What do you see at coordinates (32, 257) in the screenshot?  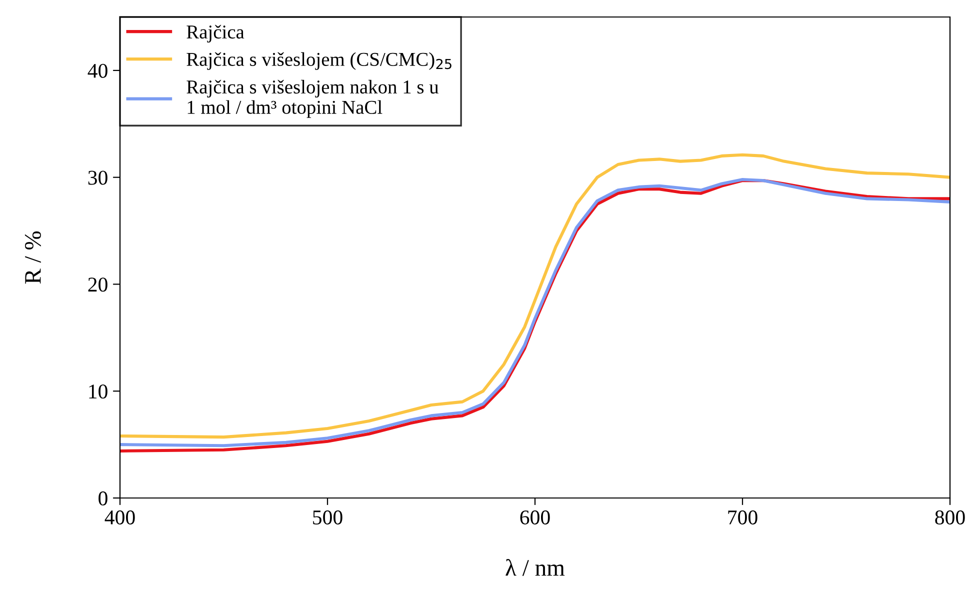 I see `y-axis-title: R / %` at bounding box center [32, 257].